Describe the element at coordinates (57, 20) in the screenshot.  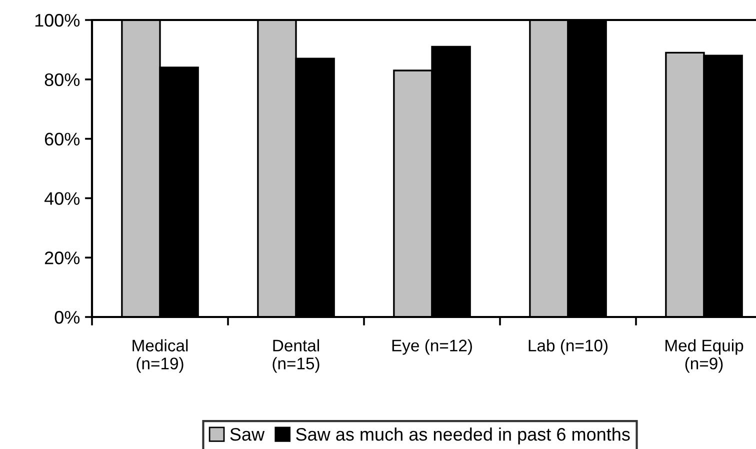
I see `y-tick-label: 100%` at that location.